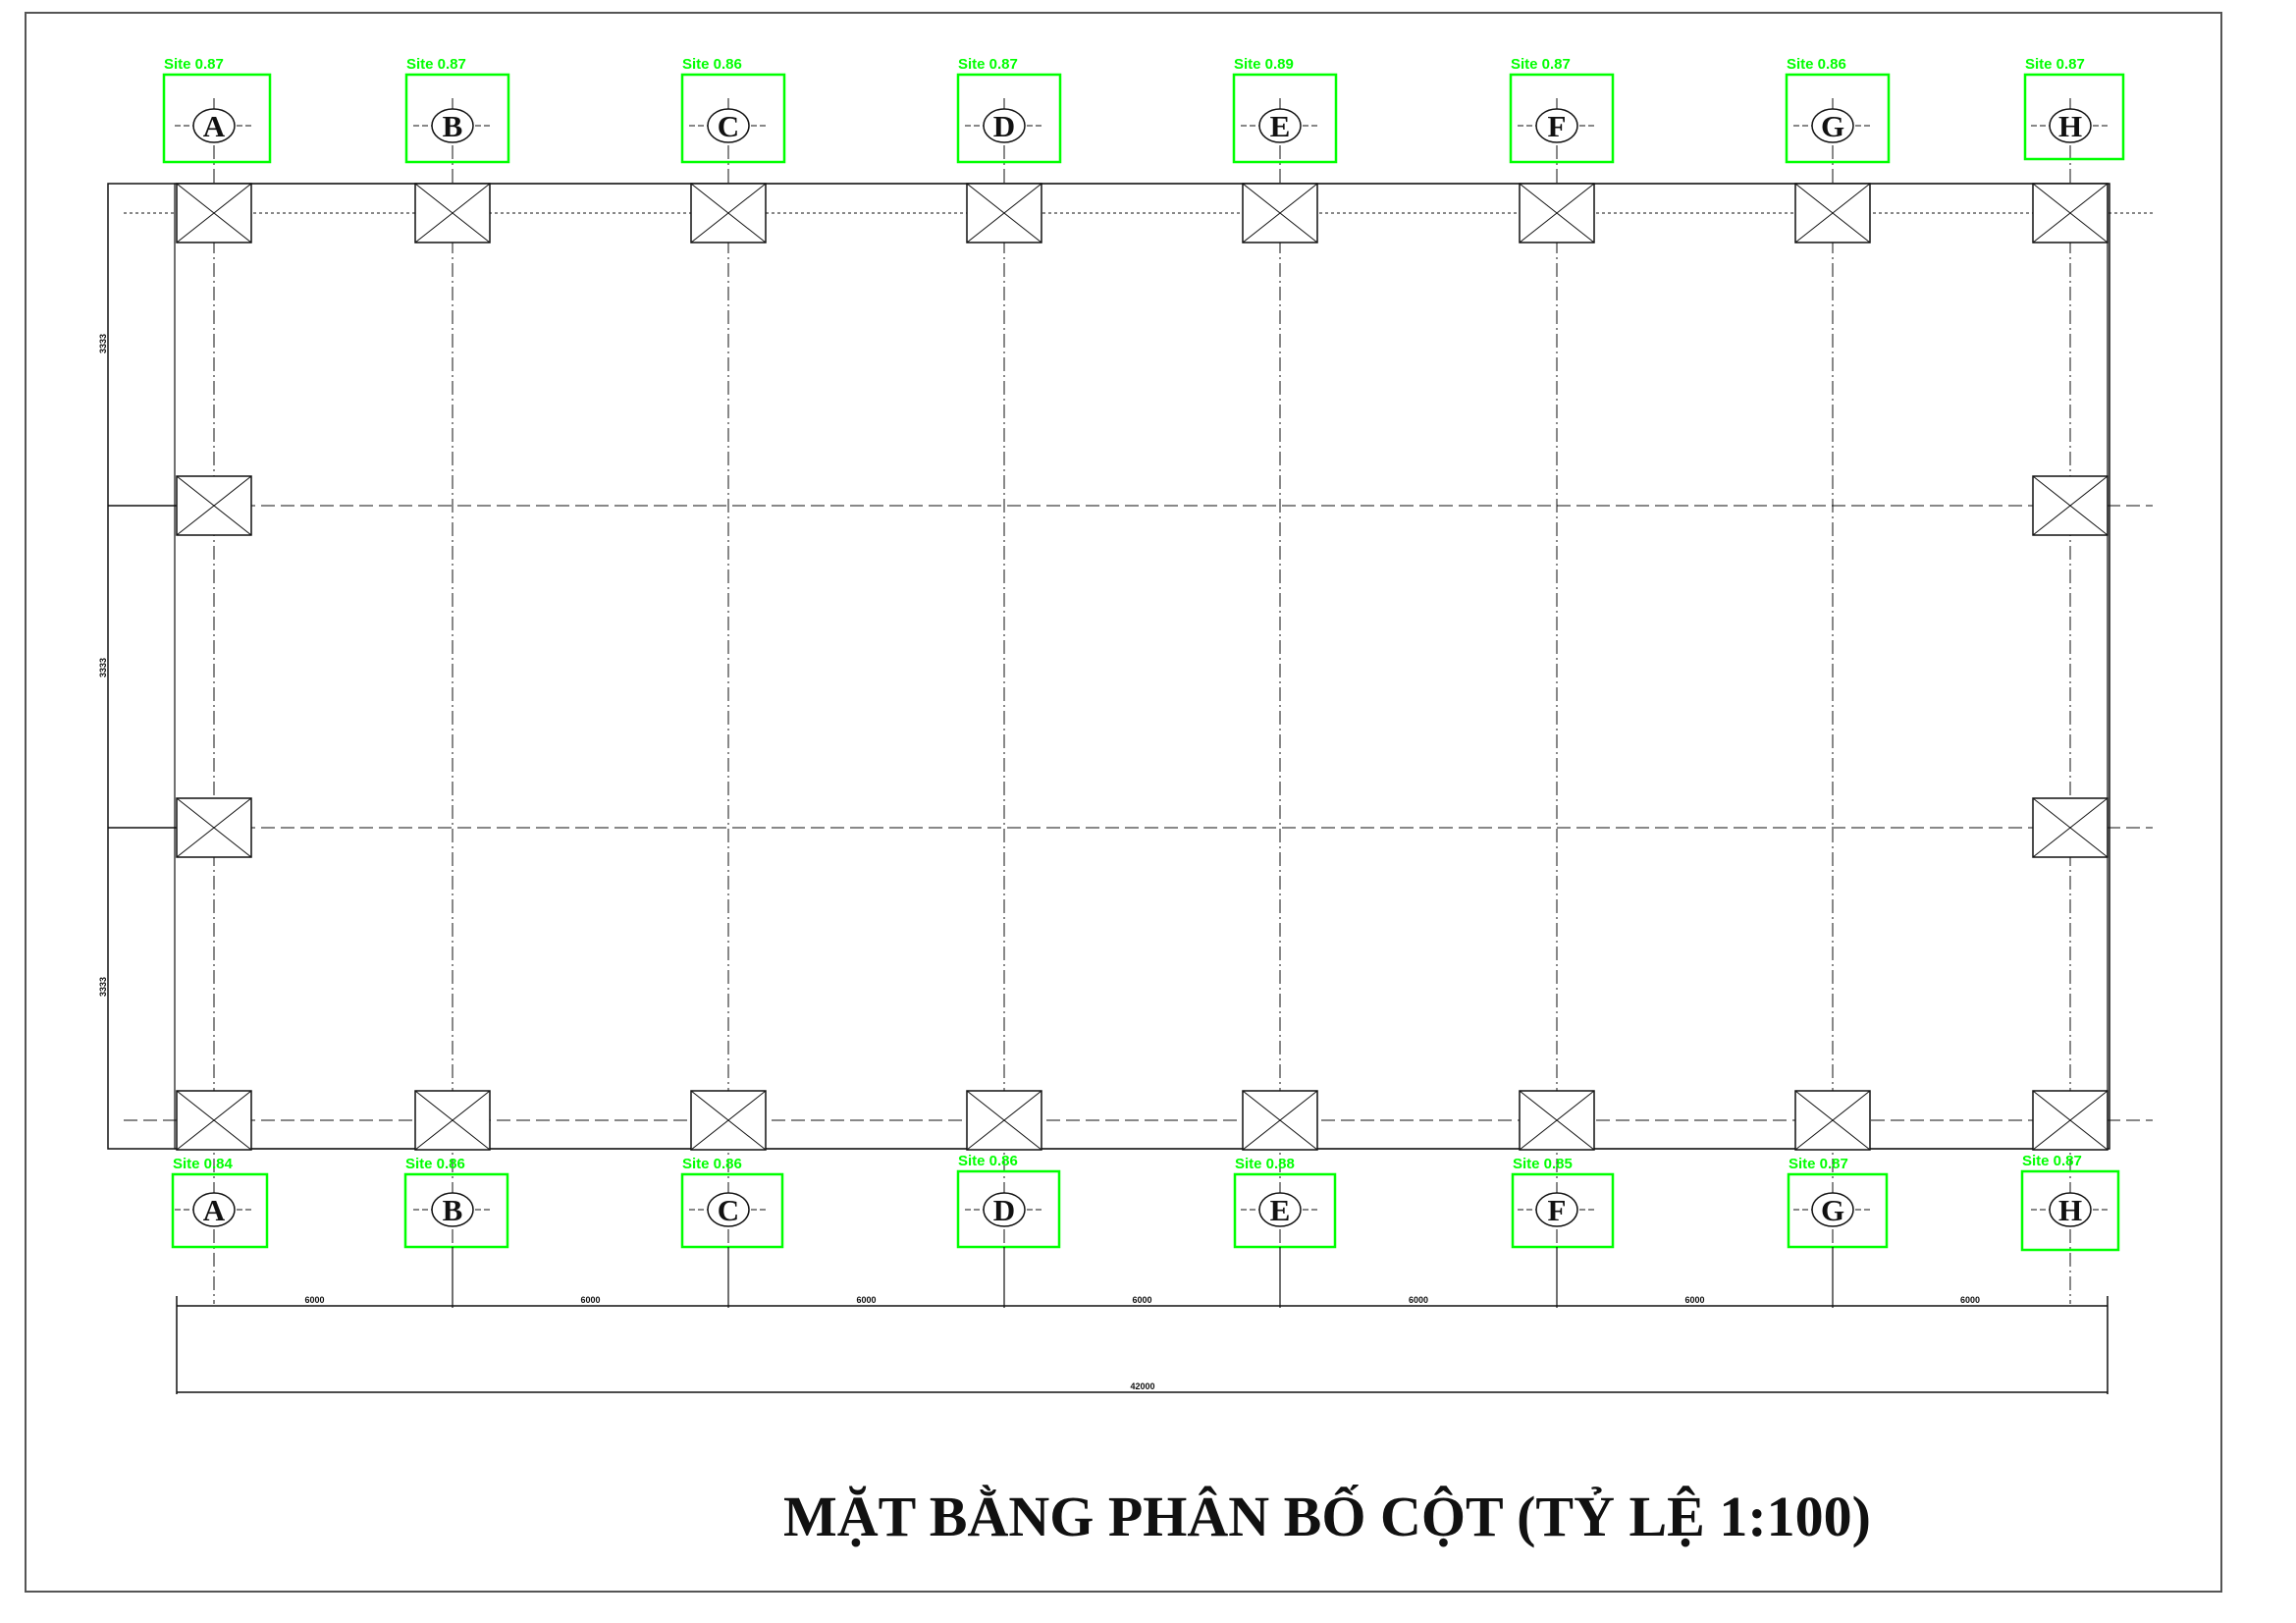  I want to click on detection-box-a: Site 0.87, so click(217, 110).